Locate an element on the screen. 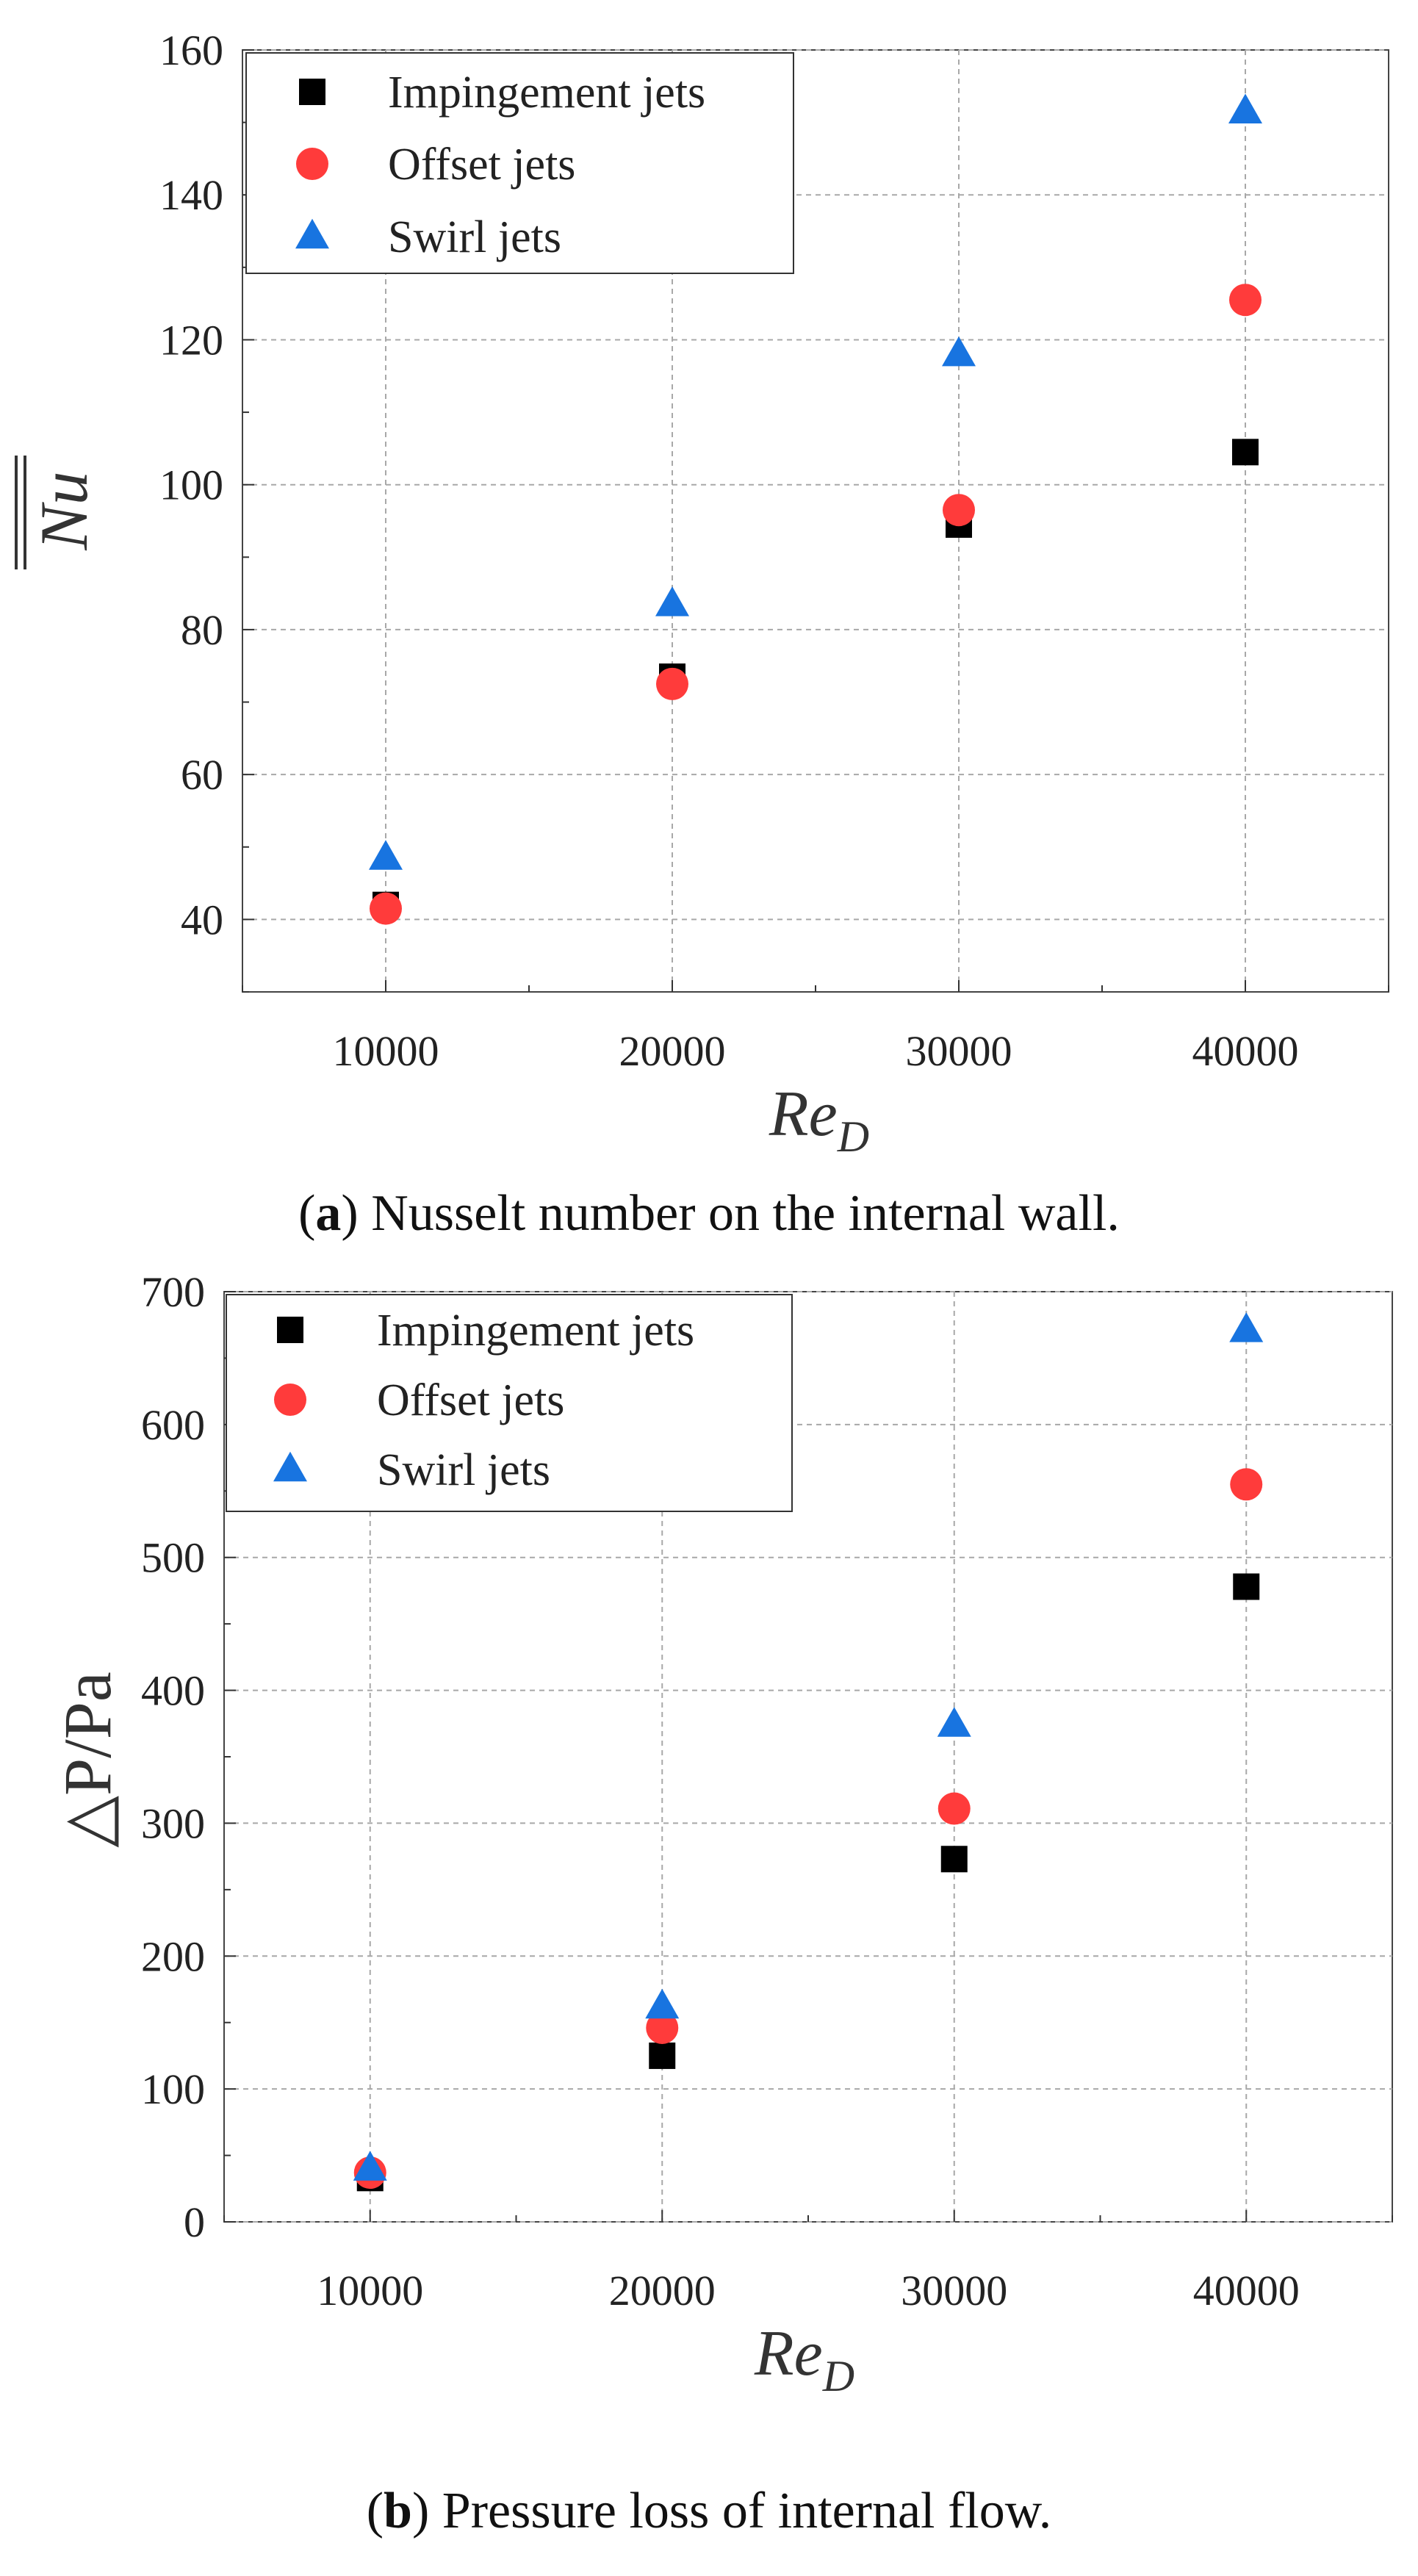 The height and width of the screenshot is (2576, 1418). y-tick-label: 40 is located at coordinates (202, 919).